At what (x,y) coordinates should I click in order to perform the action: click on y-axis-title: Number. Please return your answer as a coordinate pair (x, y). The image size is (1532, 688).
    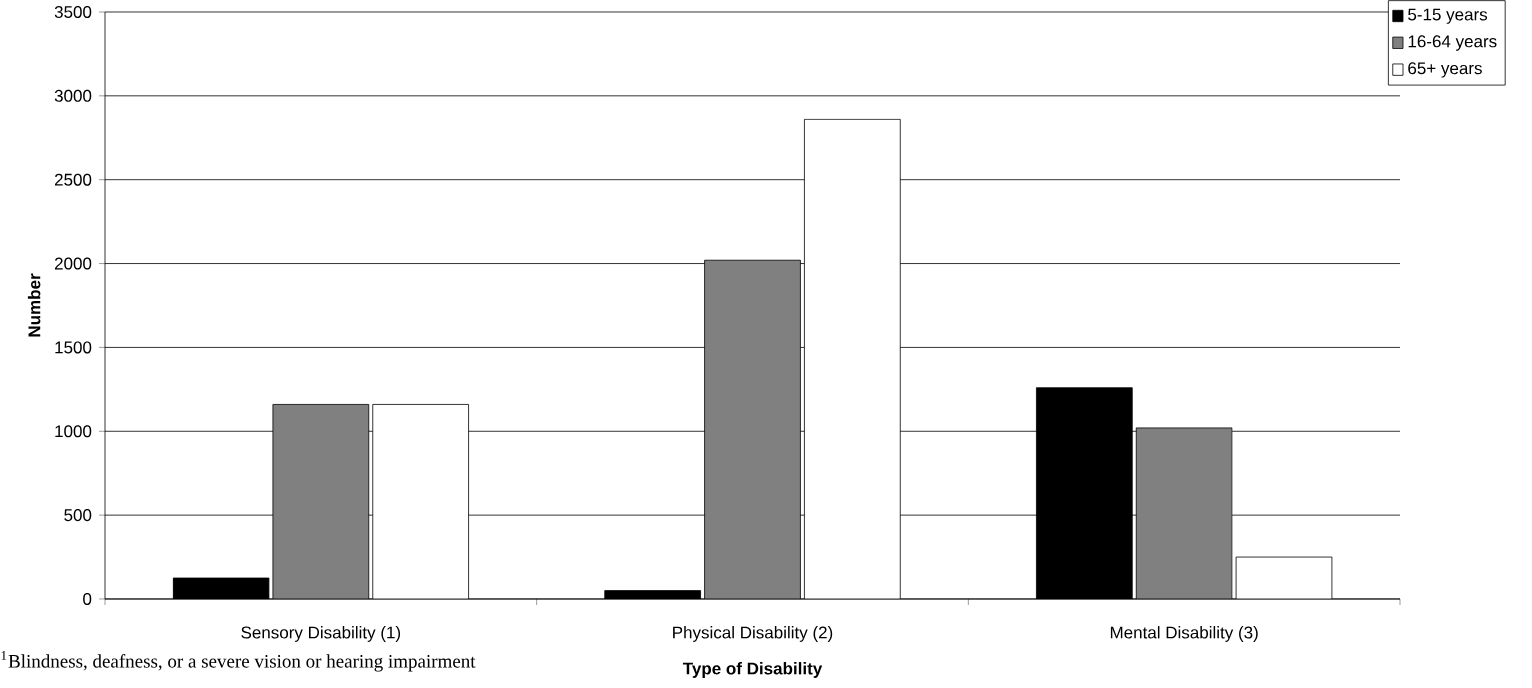
    Looking at the image, I should click on (34, 305).